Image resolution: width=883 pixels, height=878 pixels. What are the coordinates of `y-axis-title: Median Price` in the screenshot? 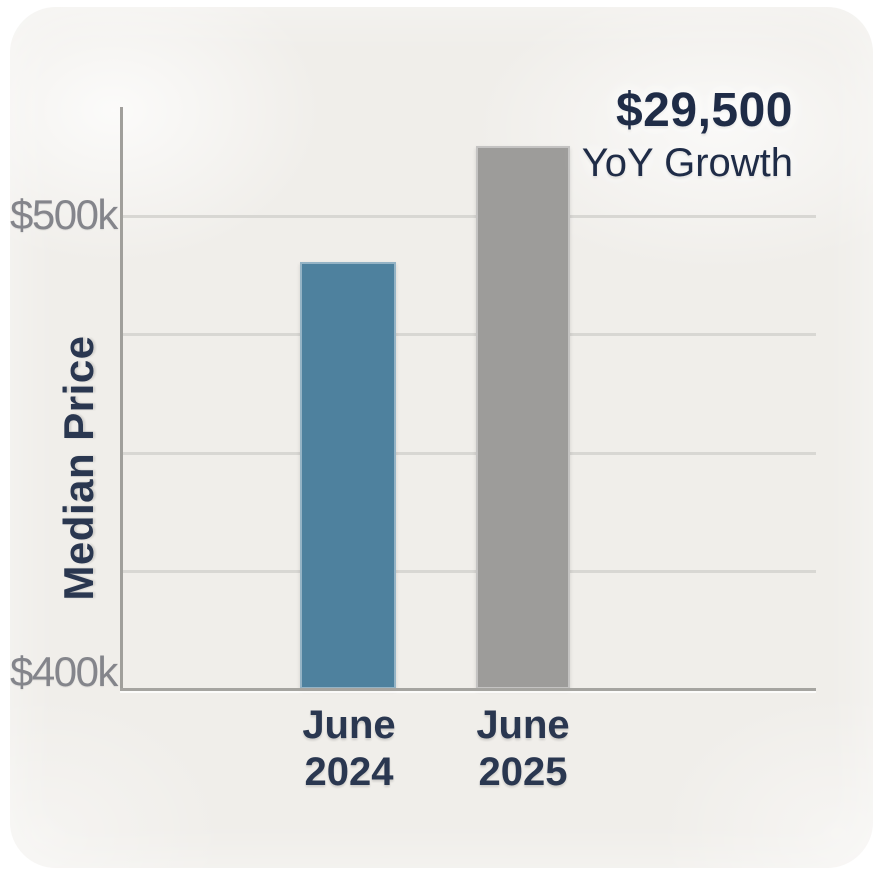 It's located at (78, 468).